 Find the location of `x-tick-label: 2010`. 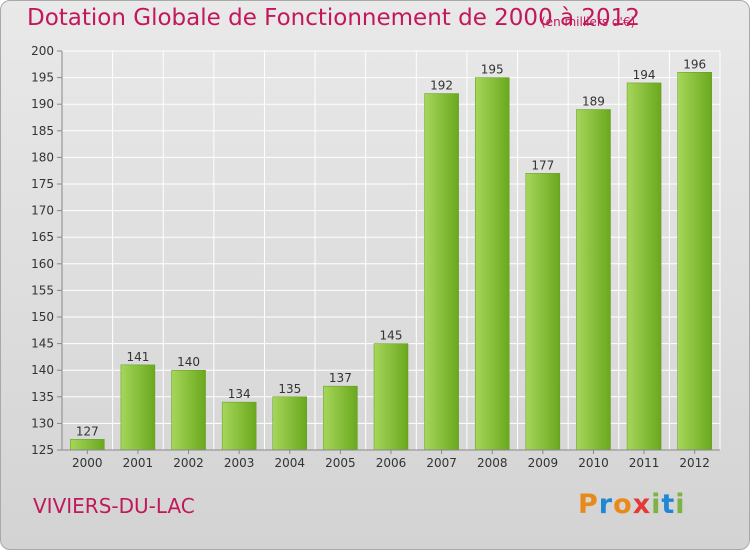

x-tick-label: 2010 is located at coordinates (593, 463).